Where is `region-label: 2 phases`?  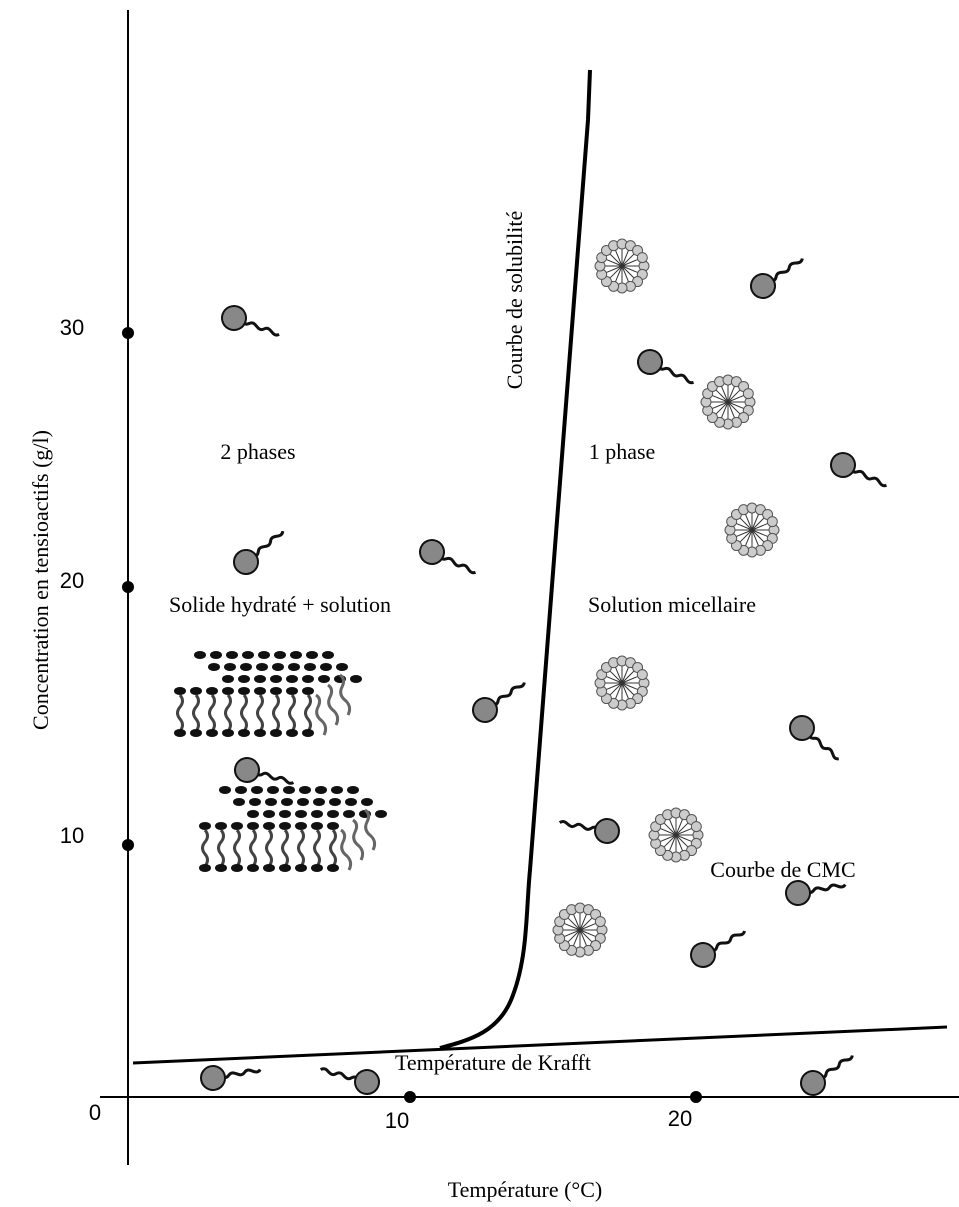
region-label: 2 phases is located at coordinates (257, 451).